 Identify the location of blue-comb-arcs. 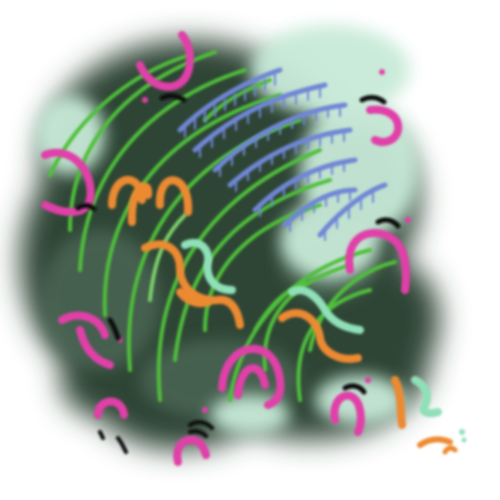
(282, 154).